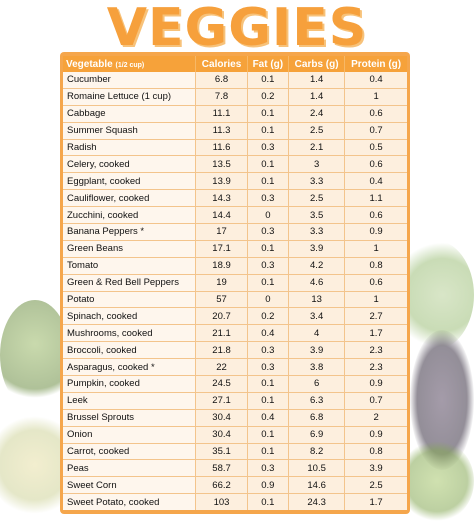  I want to click on cell-vegetable: Cabbage, so click(130, 114).